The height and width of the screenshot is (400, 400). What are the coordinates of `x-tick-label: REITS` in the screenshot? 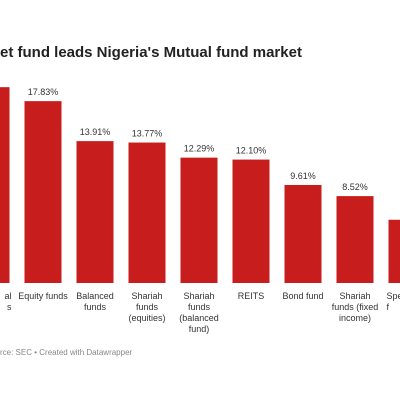 It's located at (251, 296).